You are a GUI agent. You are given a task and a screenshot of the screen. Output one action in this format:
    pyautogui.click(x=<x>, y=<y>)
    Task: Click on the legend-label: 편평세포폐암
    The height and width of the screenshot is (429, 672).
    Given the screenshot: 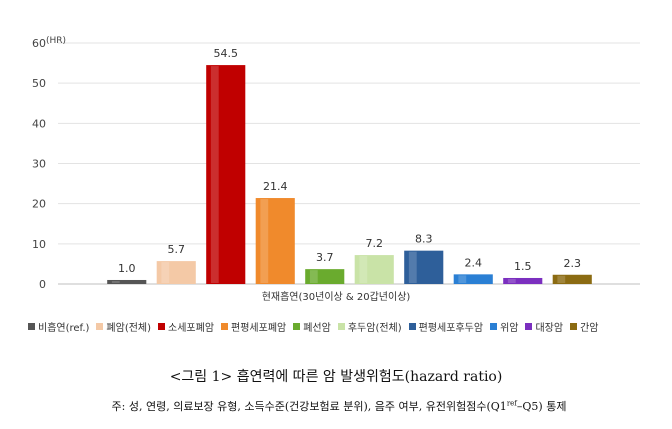 What is the action you would take?
    pyautogui.click(x=259, y=328)
    